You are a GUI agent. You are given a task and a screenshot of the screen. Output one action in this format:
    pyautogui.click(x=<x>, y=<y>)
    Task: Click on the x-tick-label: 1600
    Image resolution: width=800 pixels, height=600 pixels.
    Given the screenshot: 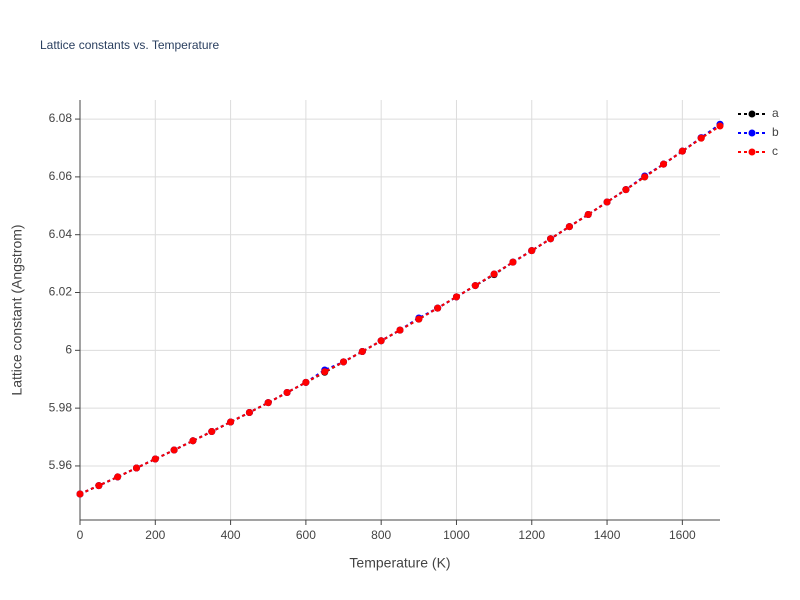 What is the action you would take?
    pyautogui.click(x=682, y=535)
    